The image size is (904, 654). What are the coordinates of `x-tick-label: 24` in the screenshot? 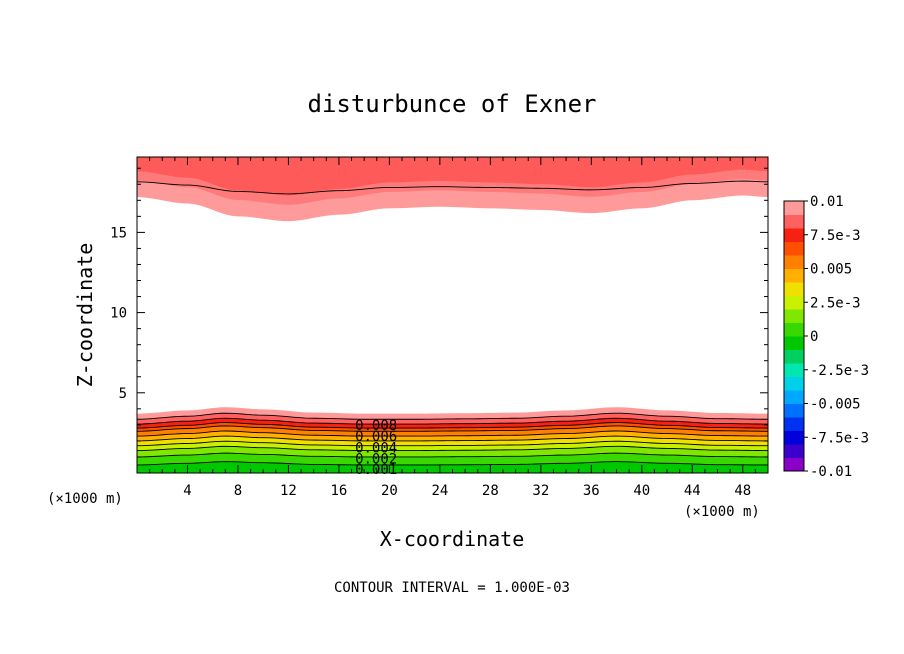 It's located at (439, 491).